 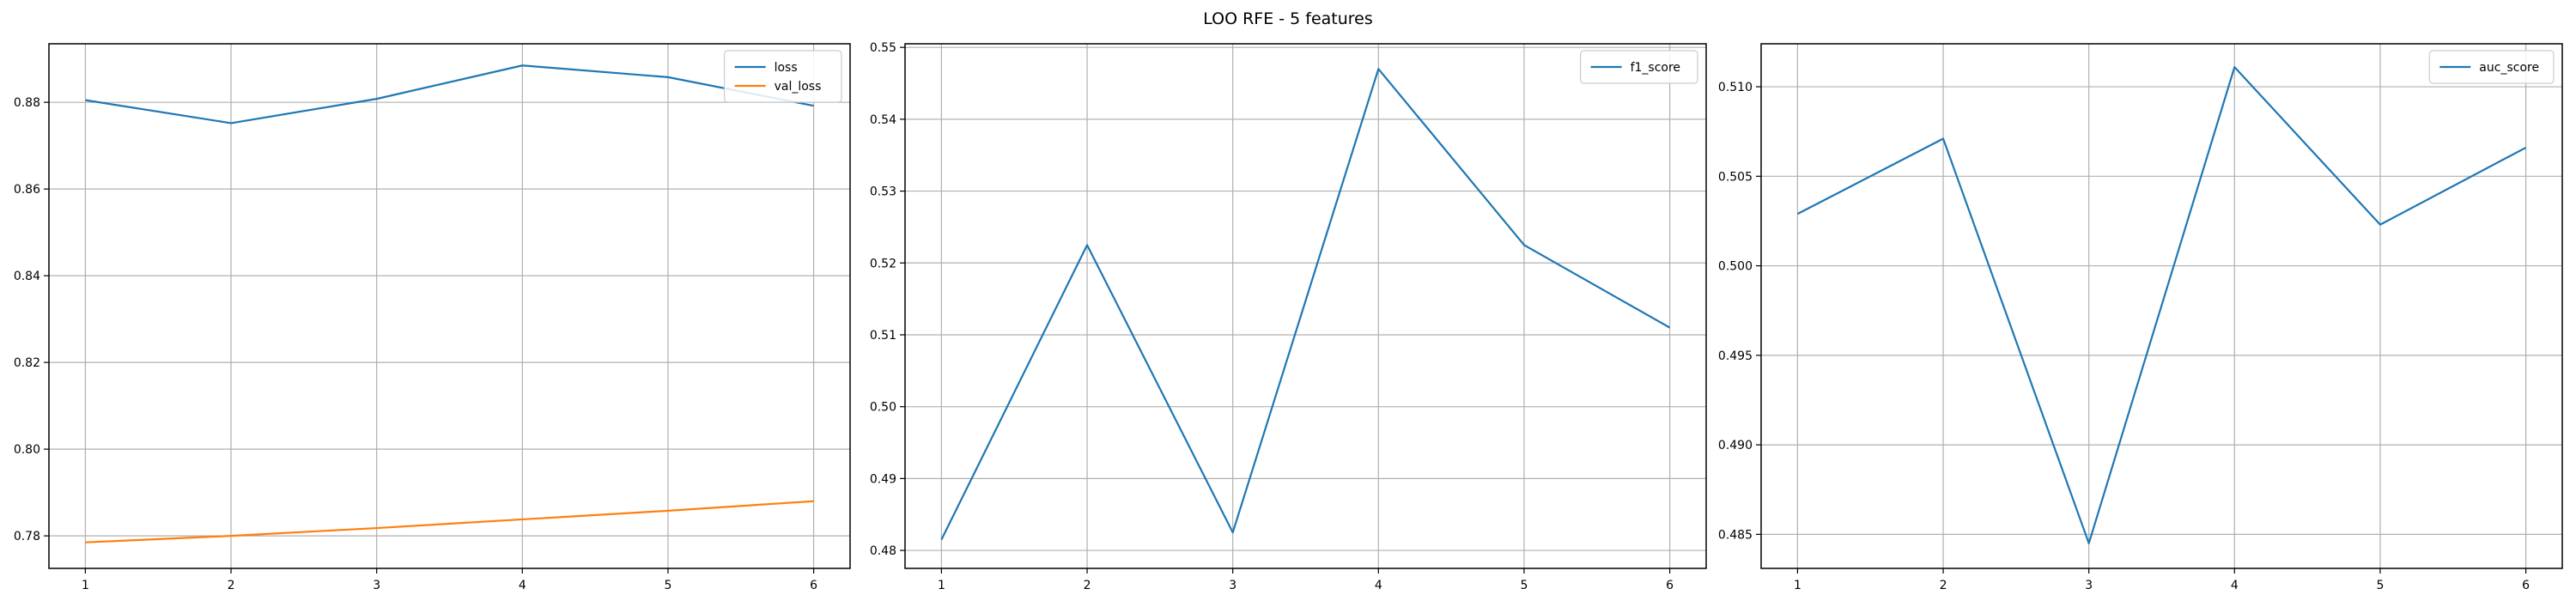 I want to click on y-tick-label: 0.53, so click(x=883, y=192).